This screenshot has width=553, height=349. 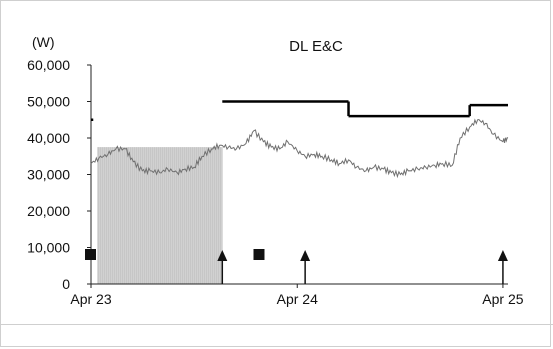 I want to click on y-tick-label: 20,000, so click(x=48, y=211).